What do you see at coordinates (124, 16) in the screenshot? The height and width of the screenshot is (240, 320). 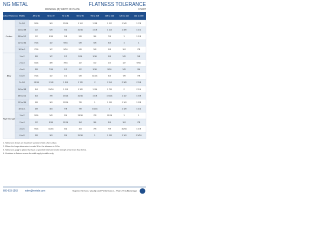 I see `column-header: 120 to 144` at bounding box center [124, 16].